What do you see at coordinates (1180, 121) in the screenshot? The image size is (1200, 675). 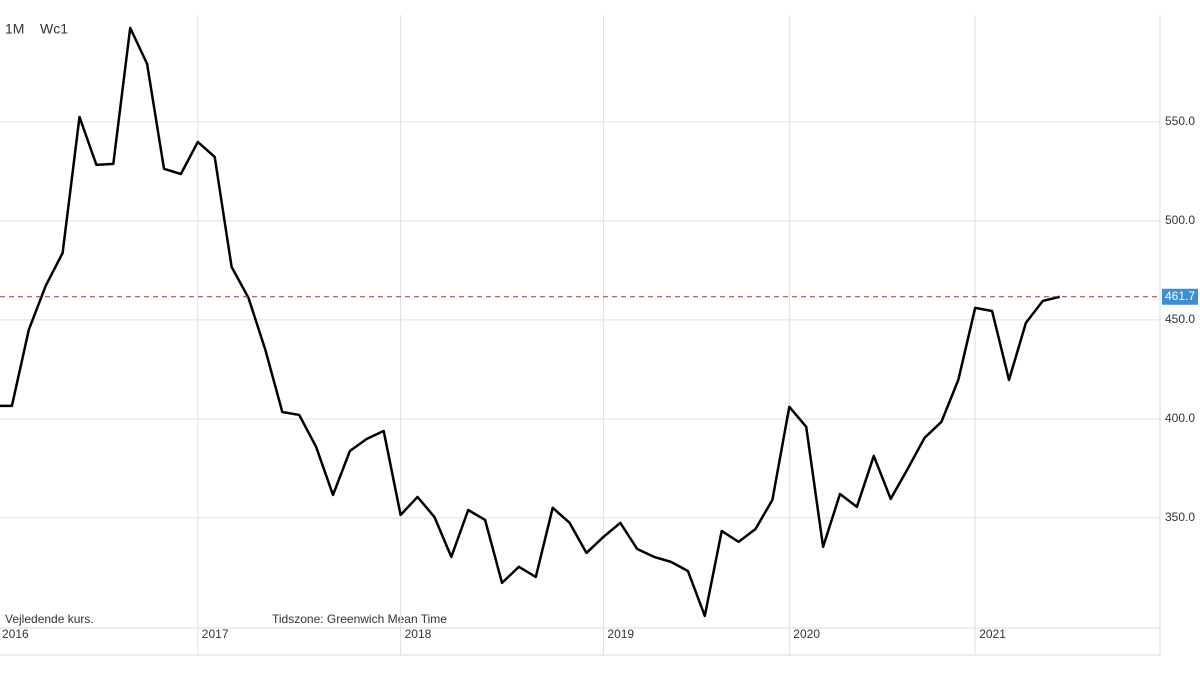 I see `y-tick-label: 550.0` at bounding box center [1180, 121].